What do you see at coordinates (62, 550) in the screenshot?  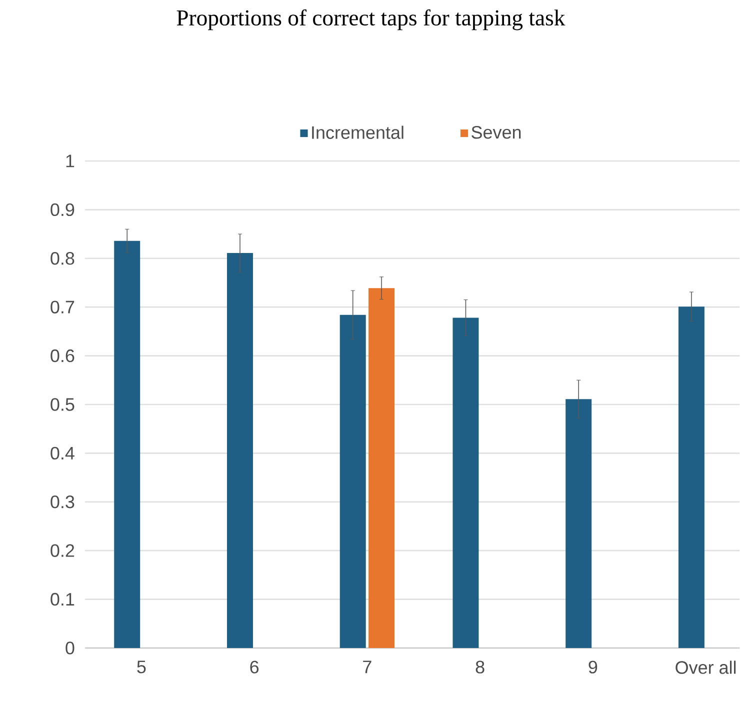 I see `y-tick-label: 0.2` at bounding box center [62, 550].